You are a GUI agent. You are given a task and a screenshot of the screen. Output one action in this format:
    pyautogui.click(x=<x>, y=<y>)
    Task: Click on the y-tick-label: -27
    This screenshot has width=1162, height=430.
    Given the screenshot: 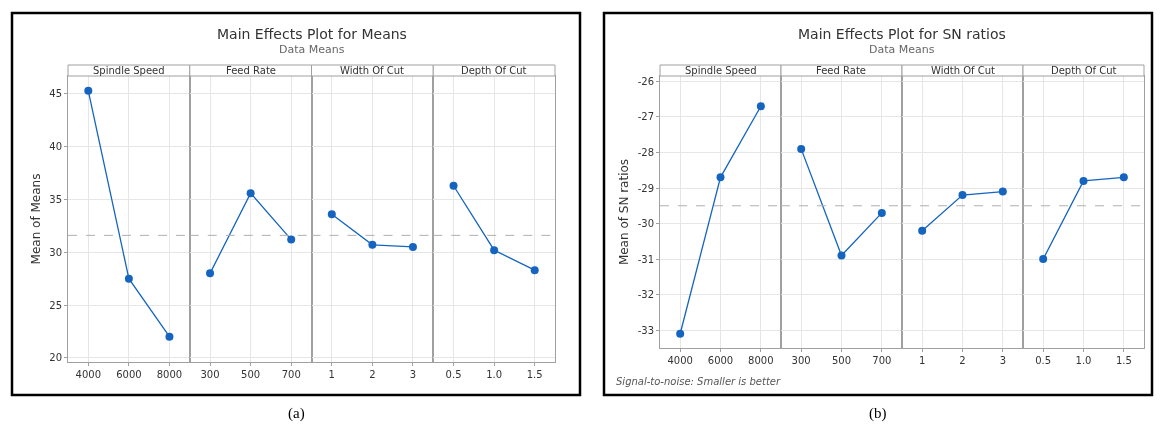 What is the action you would take?
    pyautogui.click(x=645, y=117)
    